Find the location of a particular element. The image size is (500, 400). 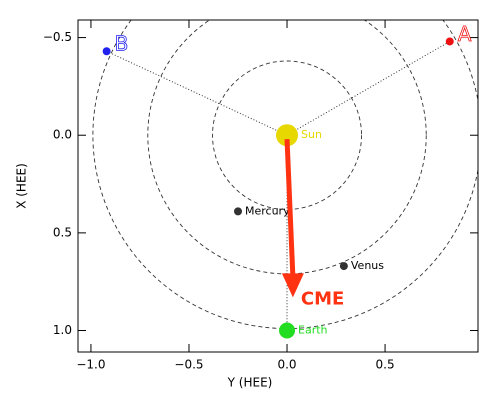

body-label: Mercury is located at coordinates (267, 210).